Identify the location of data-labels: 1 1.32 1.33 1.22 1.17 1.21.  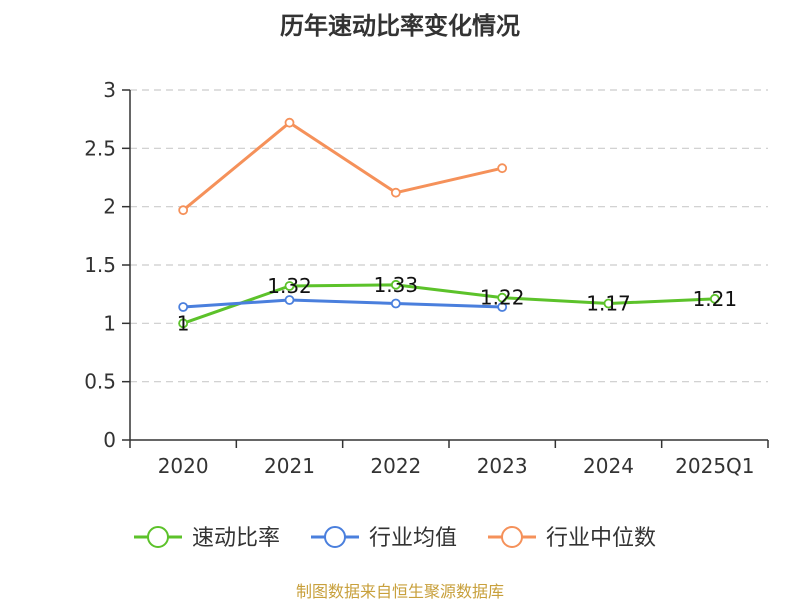
(457, 304).